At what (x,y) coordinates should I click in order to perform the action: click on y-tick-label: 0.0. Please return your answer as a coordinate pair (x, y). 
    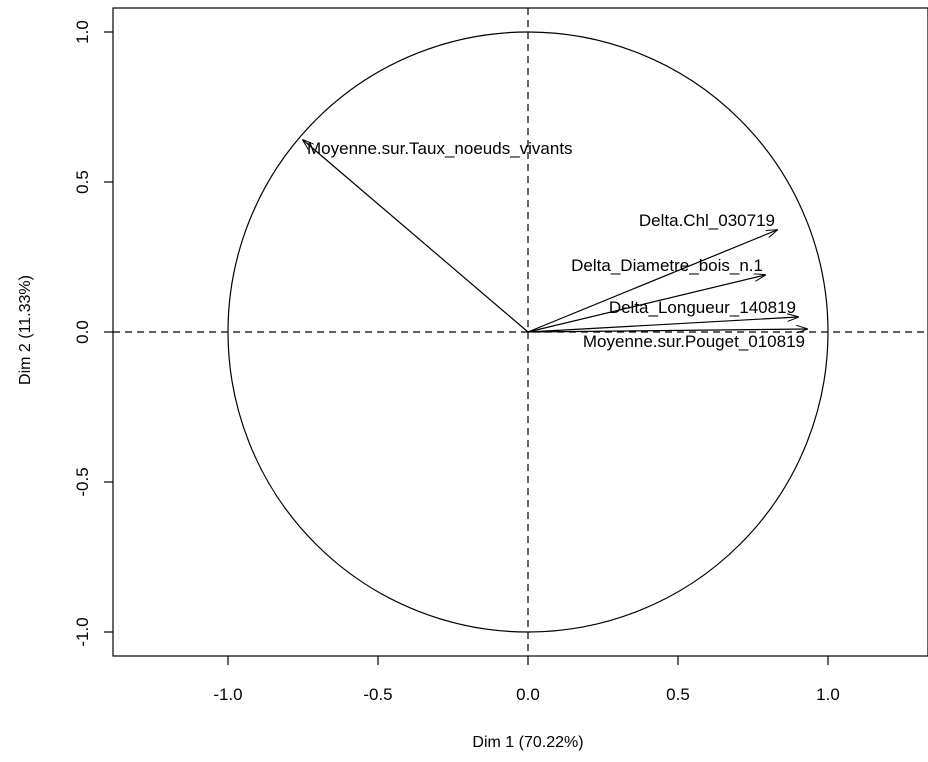
    Looking at the image, I should click on (82, 332).